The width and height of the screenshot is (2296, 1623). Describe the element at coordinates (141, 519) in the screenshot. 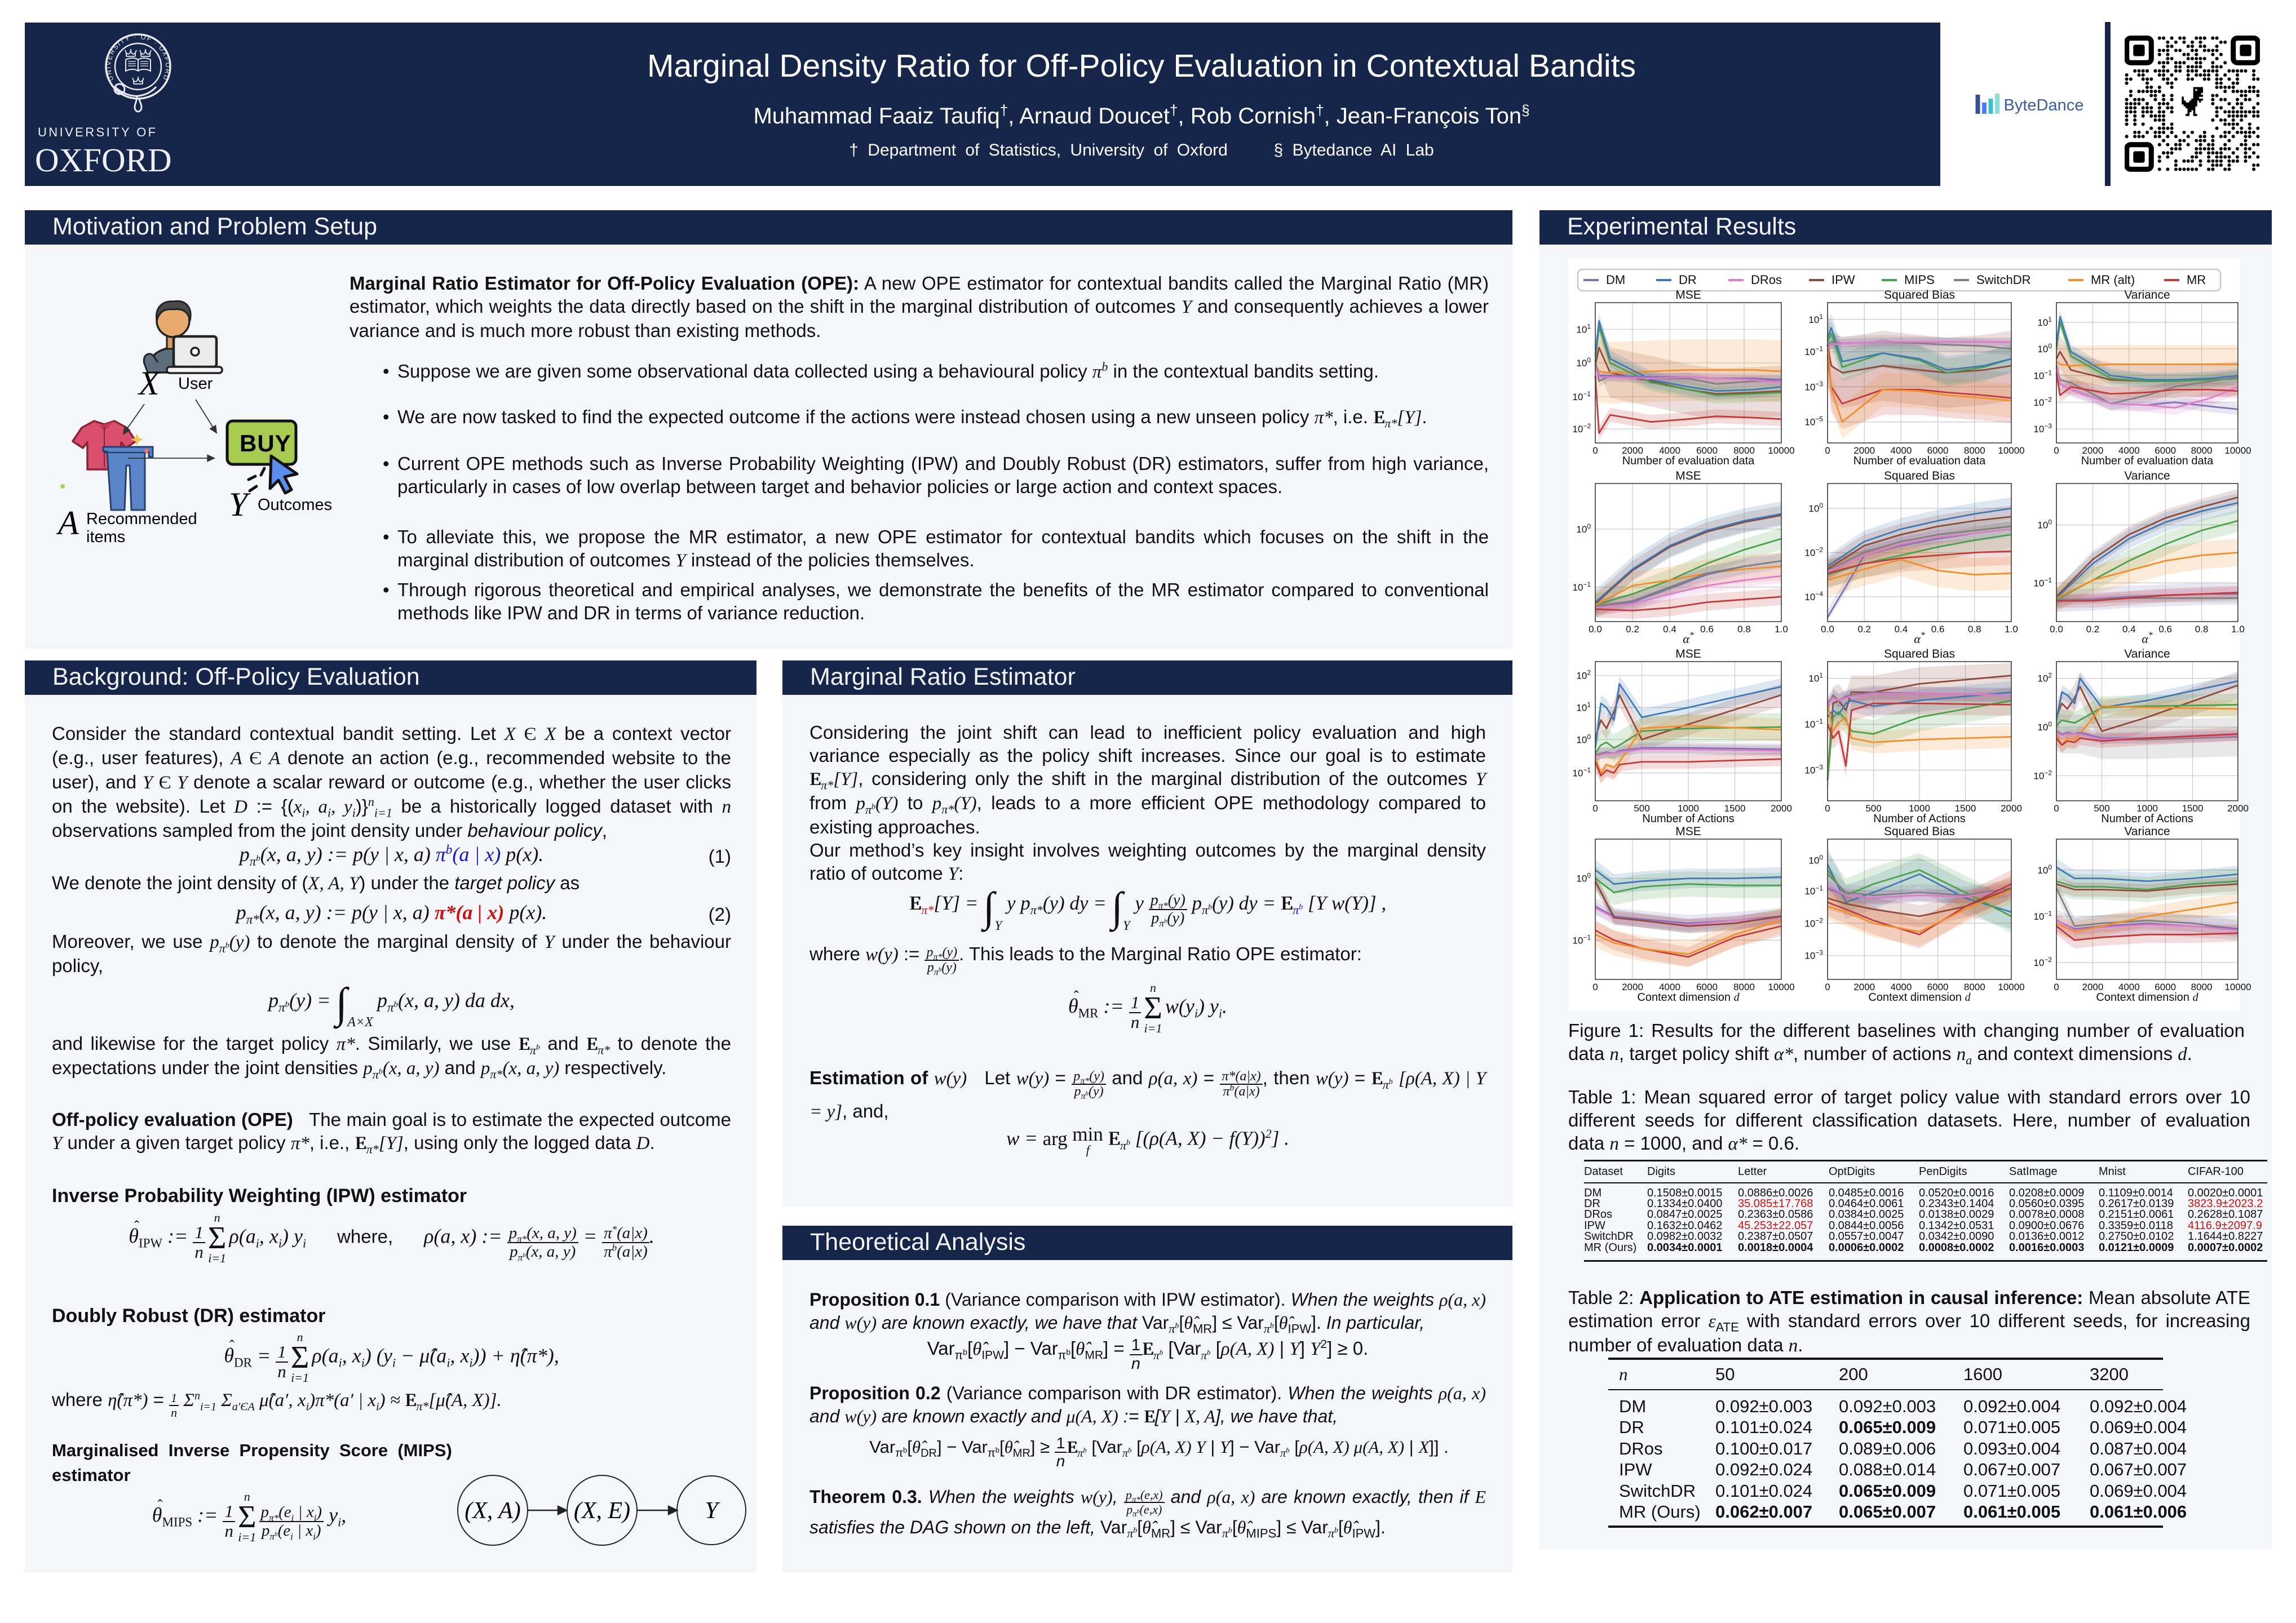

I see `svg-text: Recommended` at that location.